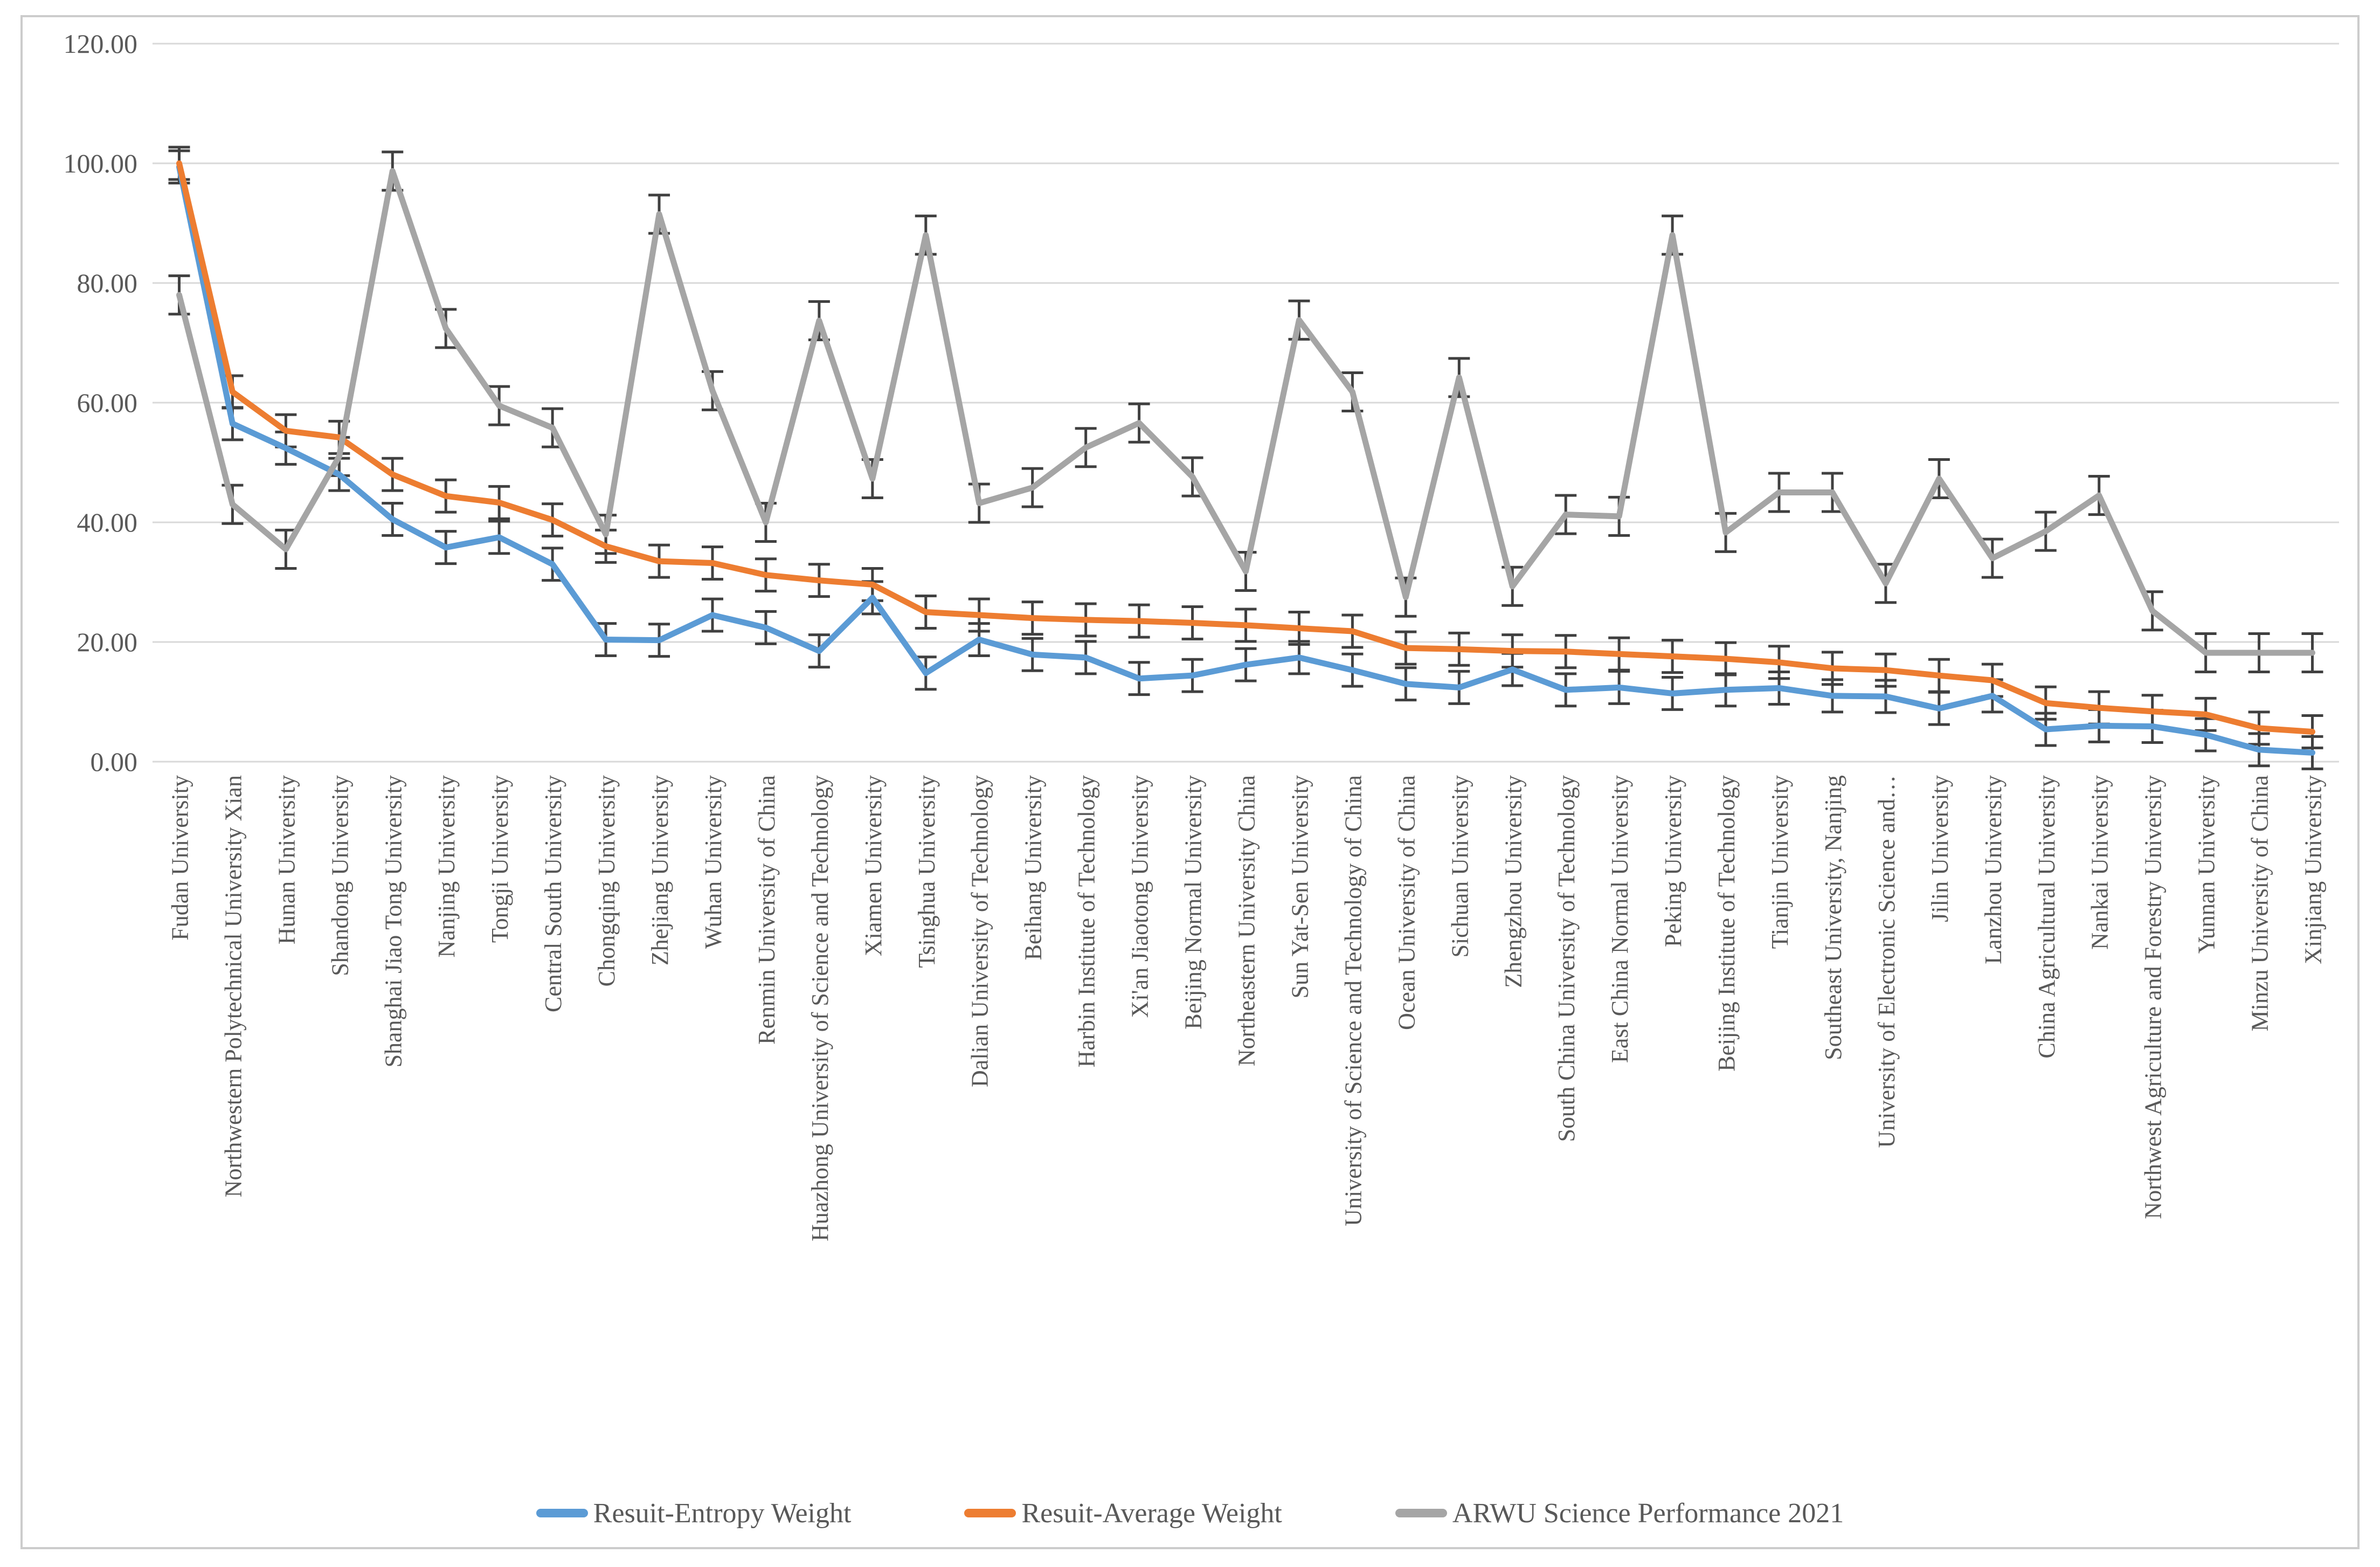 This screenshot has width=2380, height=1567. What do you see at coordinates (2046, 916) in the screenshot?
I see `x-axis-label: China Agricultural University` at bounding box center [2046, 916].